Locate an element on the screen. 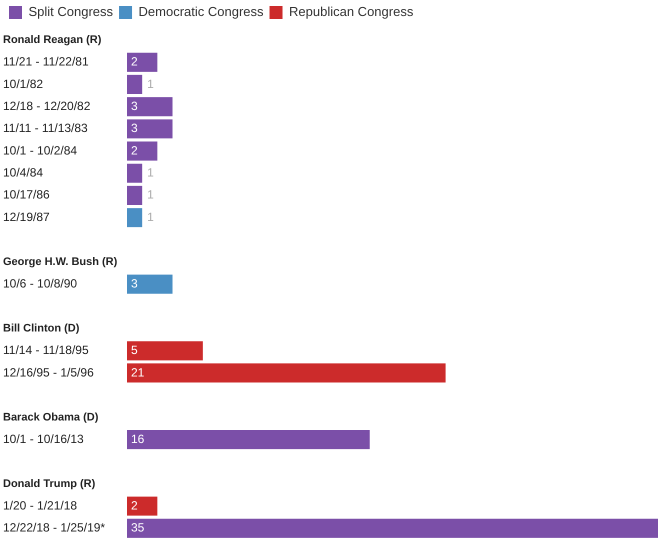 Image resolution: width=660 pixels, height=546 pixels. y-tick-label: 10/17/86 is located at coordinates (26, 195).